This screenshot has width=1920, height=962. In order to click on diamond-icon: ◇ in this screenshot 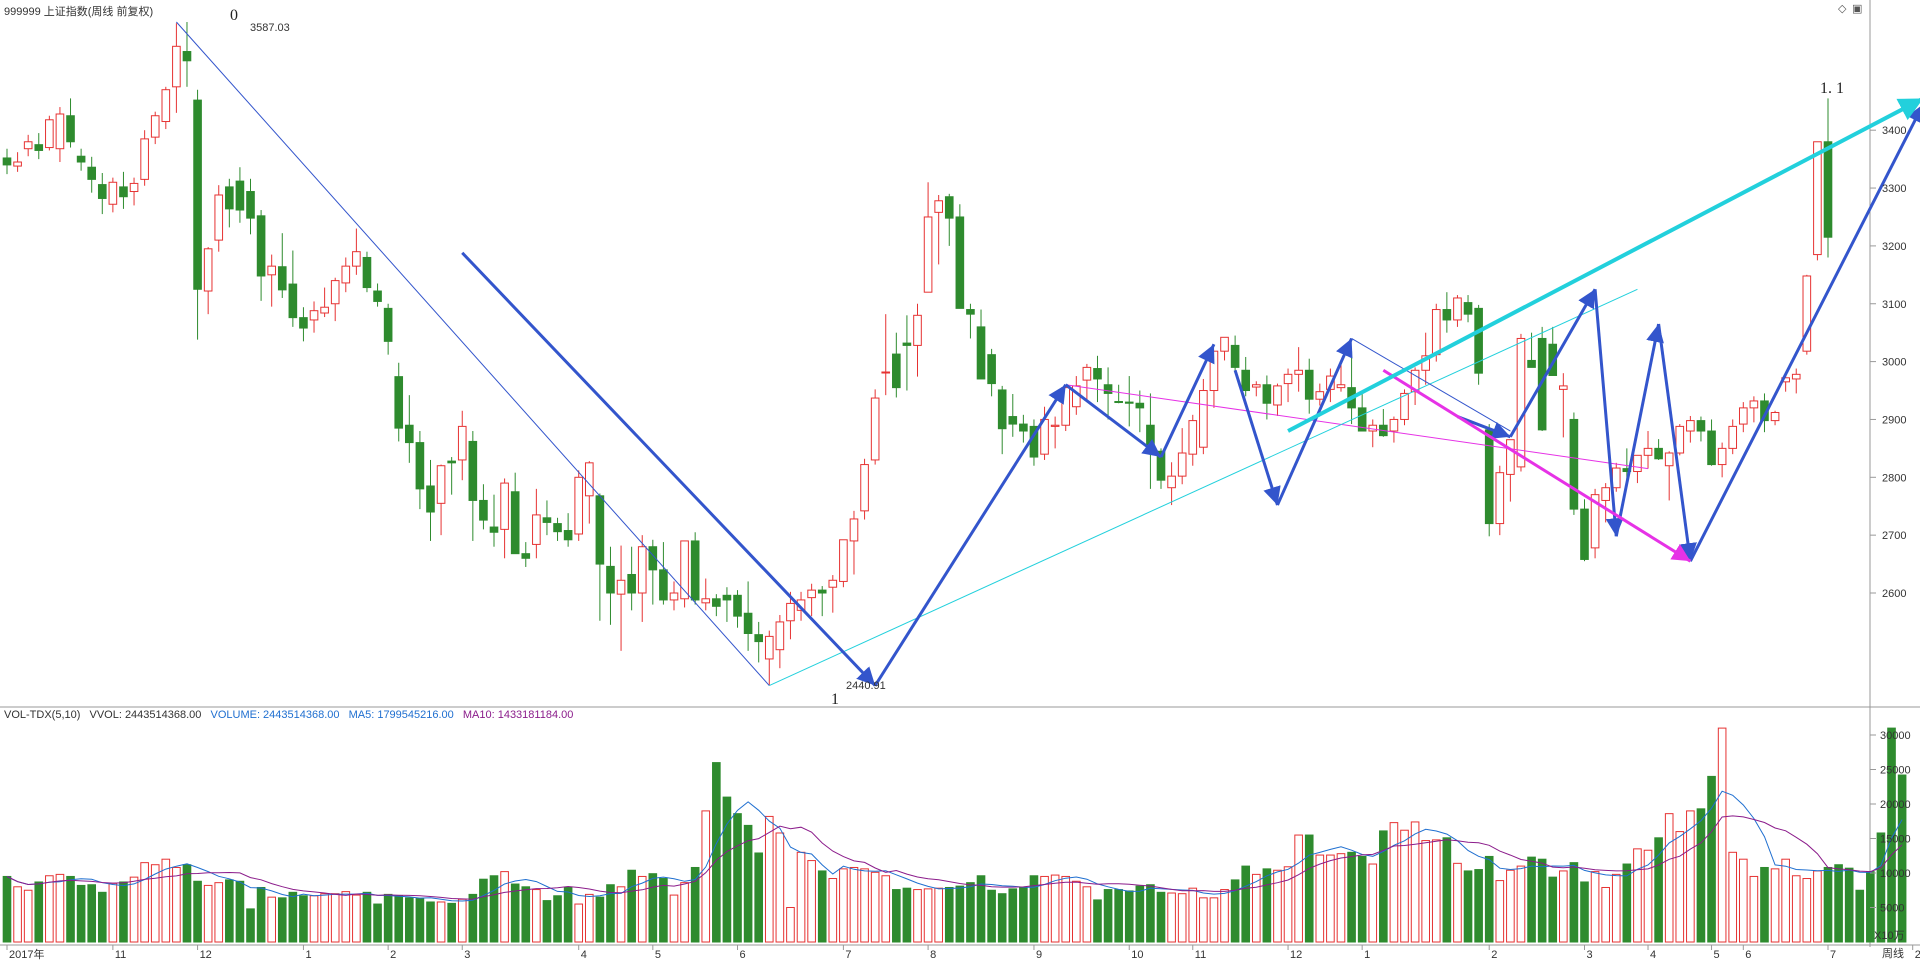, I will do `click(1842, 9)`.